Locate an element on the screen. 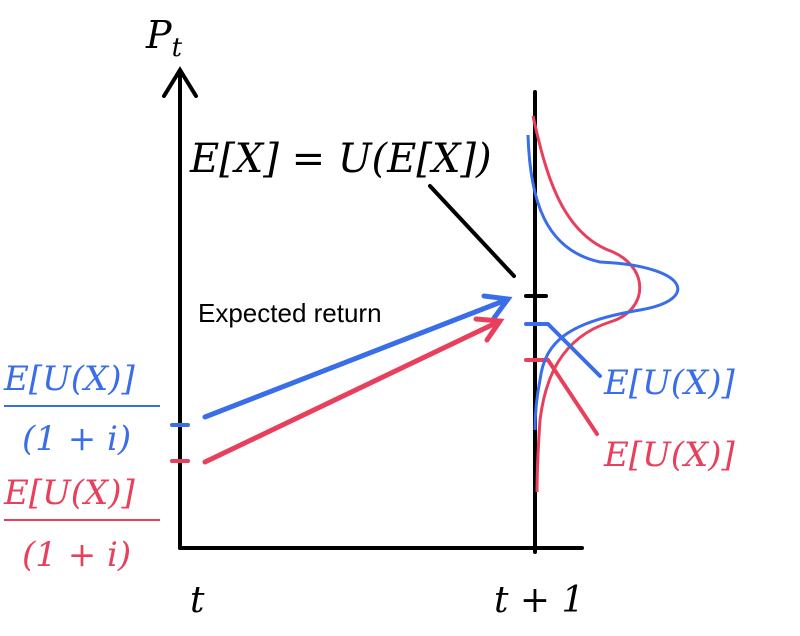 This screenshot has width=800, height=636. blue-right-pointer is located at coordinates (574, 350).